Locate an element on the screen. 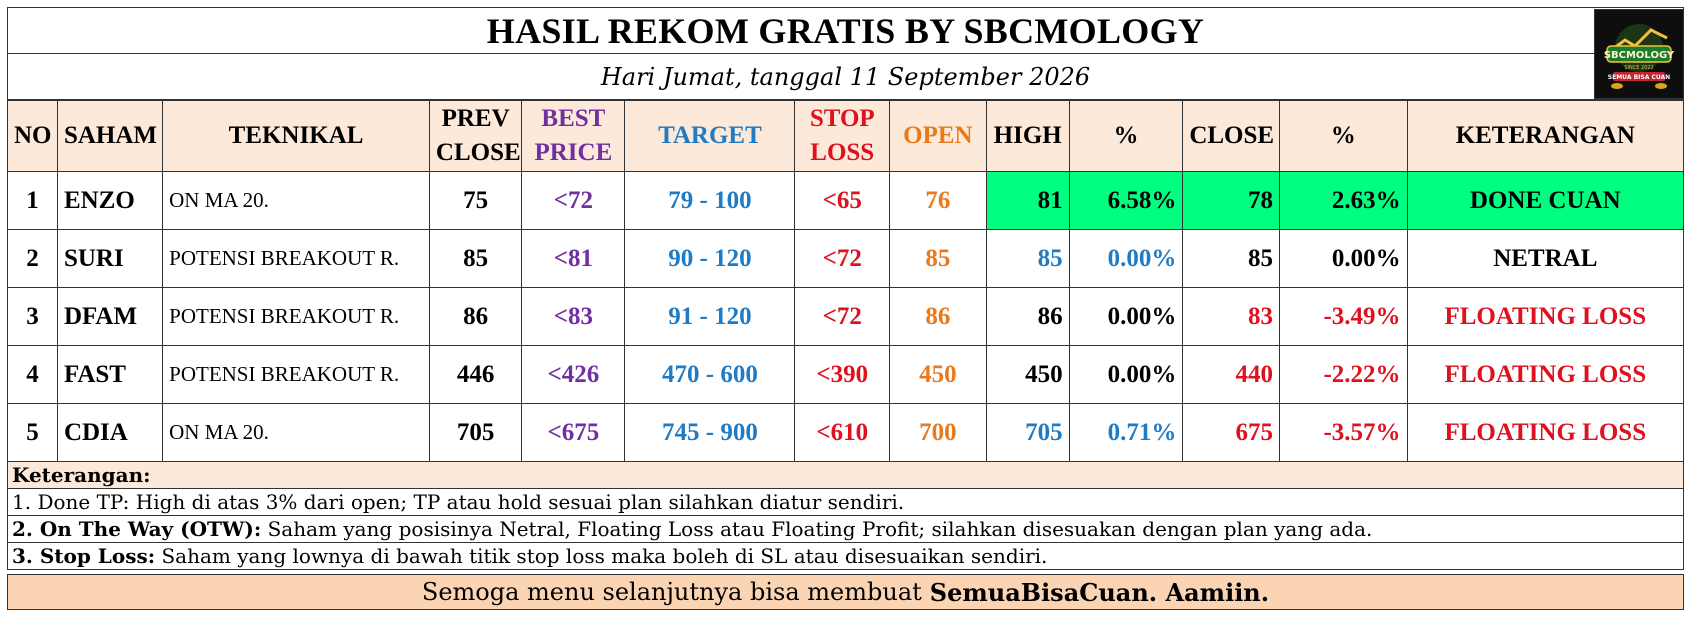 This screenshot has width=1692, height=631. cell-open: 76 is located at coordinates (938, 200).